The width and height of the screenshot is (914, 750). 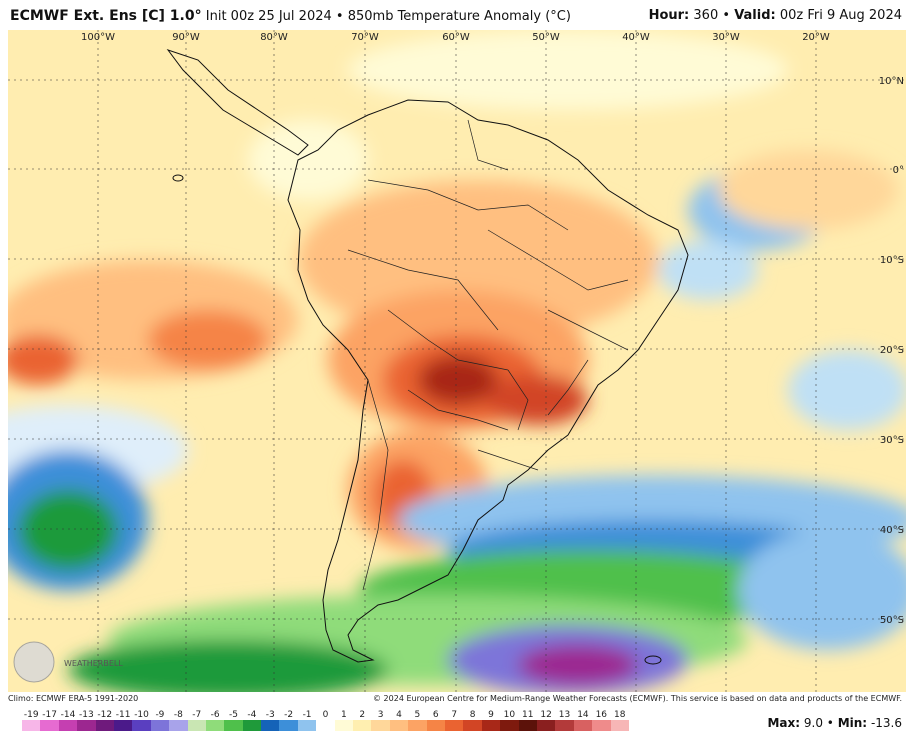 What do you see at coordinates (892, 260) in the screenshot?
I see `lat-label: 10°S` at bounding box center [892, 260].